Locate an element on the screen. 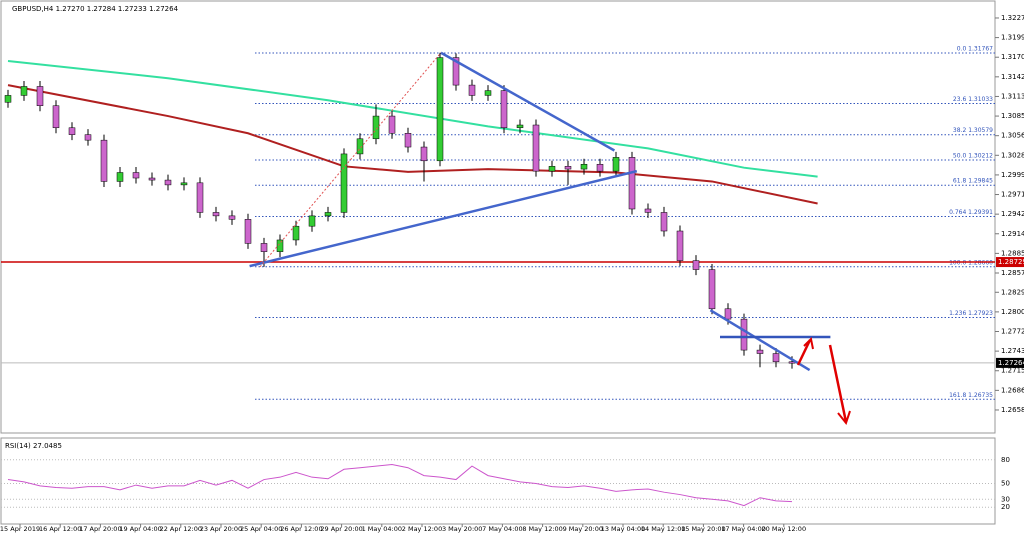  y-tick-label: 1.28005 is located at coordinates (1012, 312).